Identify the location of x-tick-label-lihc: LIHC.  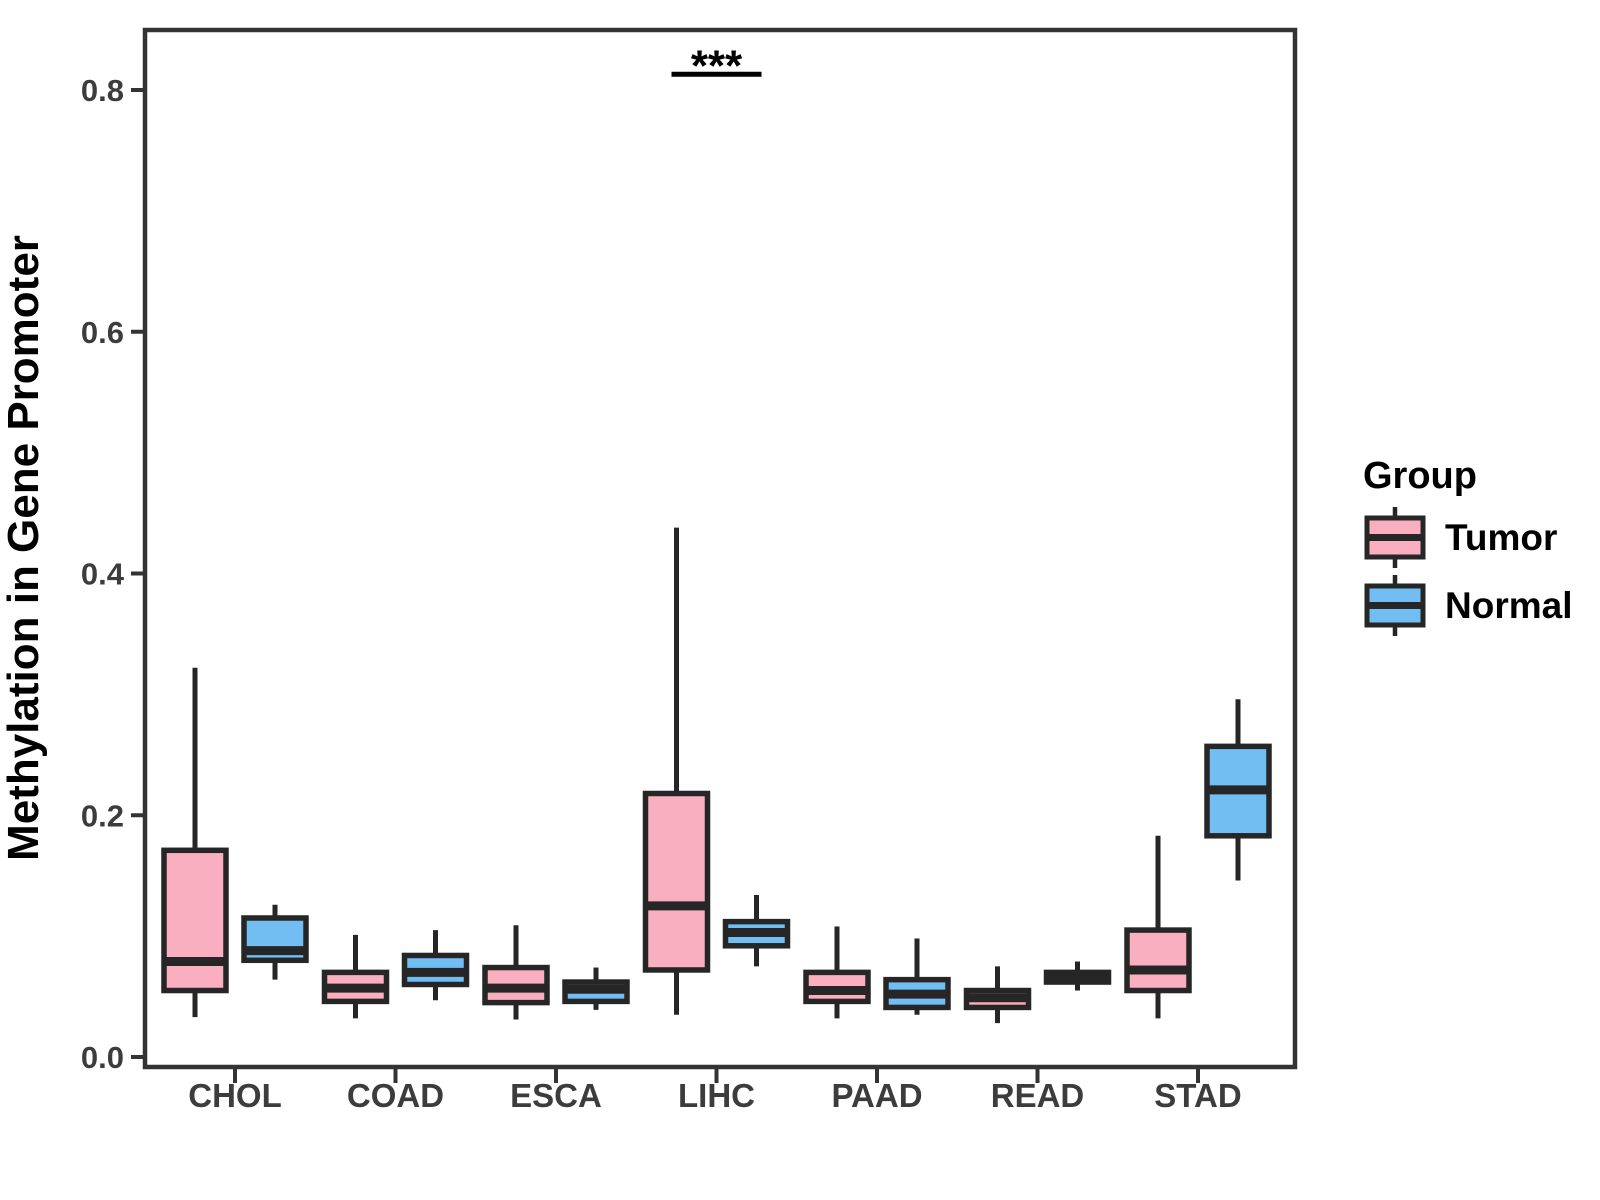
(716, 1095).